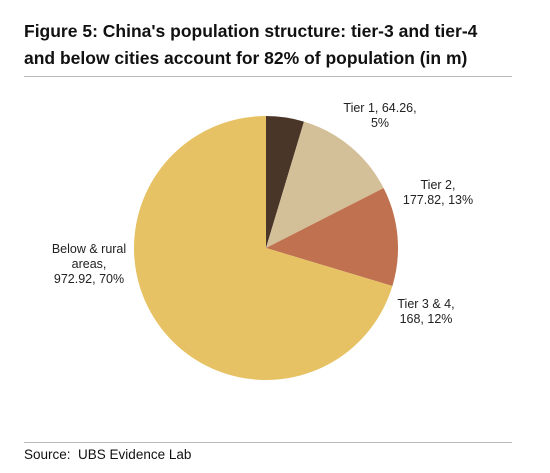 The width and height of the screenshot is (550, 473). What do you see at coordinates (268, 442) in the screenshot?
I see `bottom-divider` at bounding box center [268, 442].